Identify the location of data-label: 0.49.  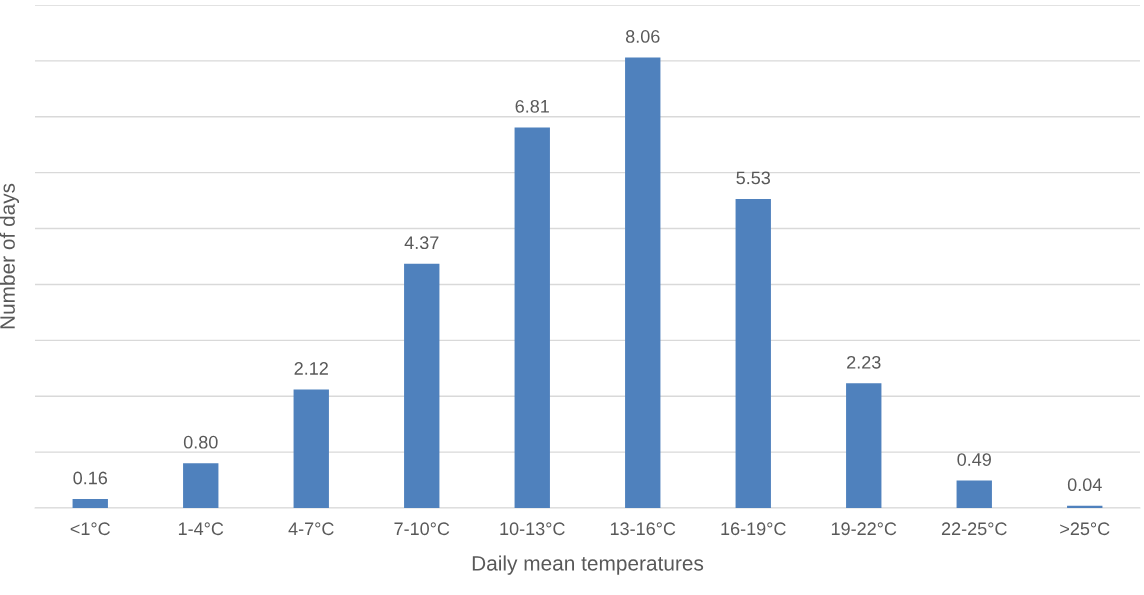
(974, 459).